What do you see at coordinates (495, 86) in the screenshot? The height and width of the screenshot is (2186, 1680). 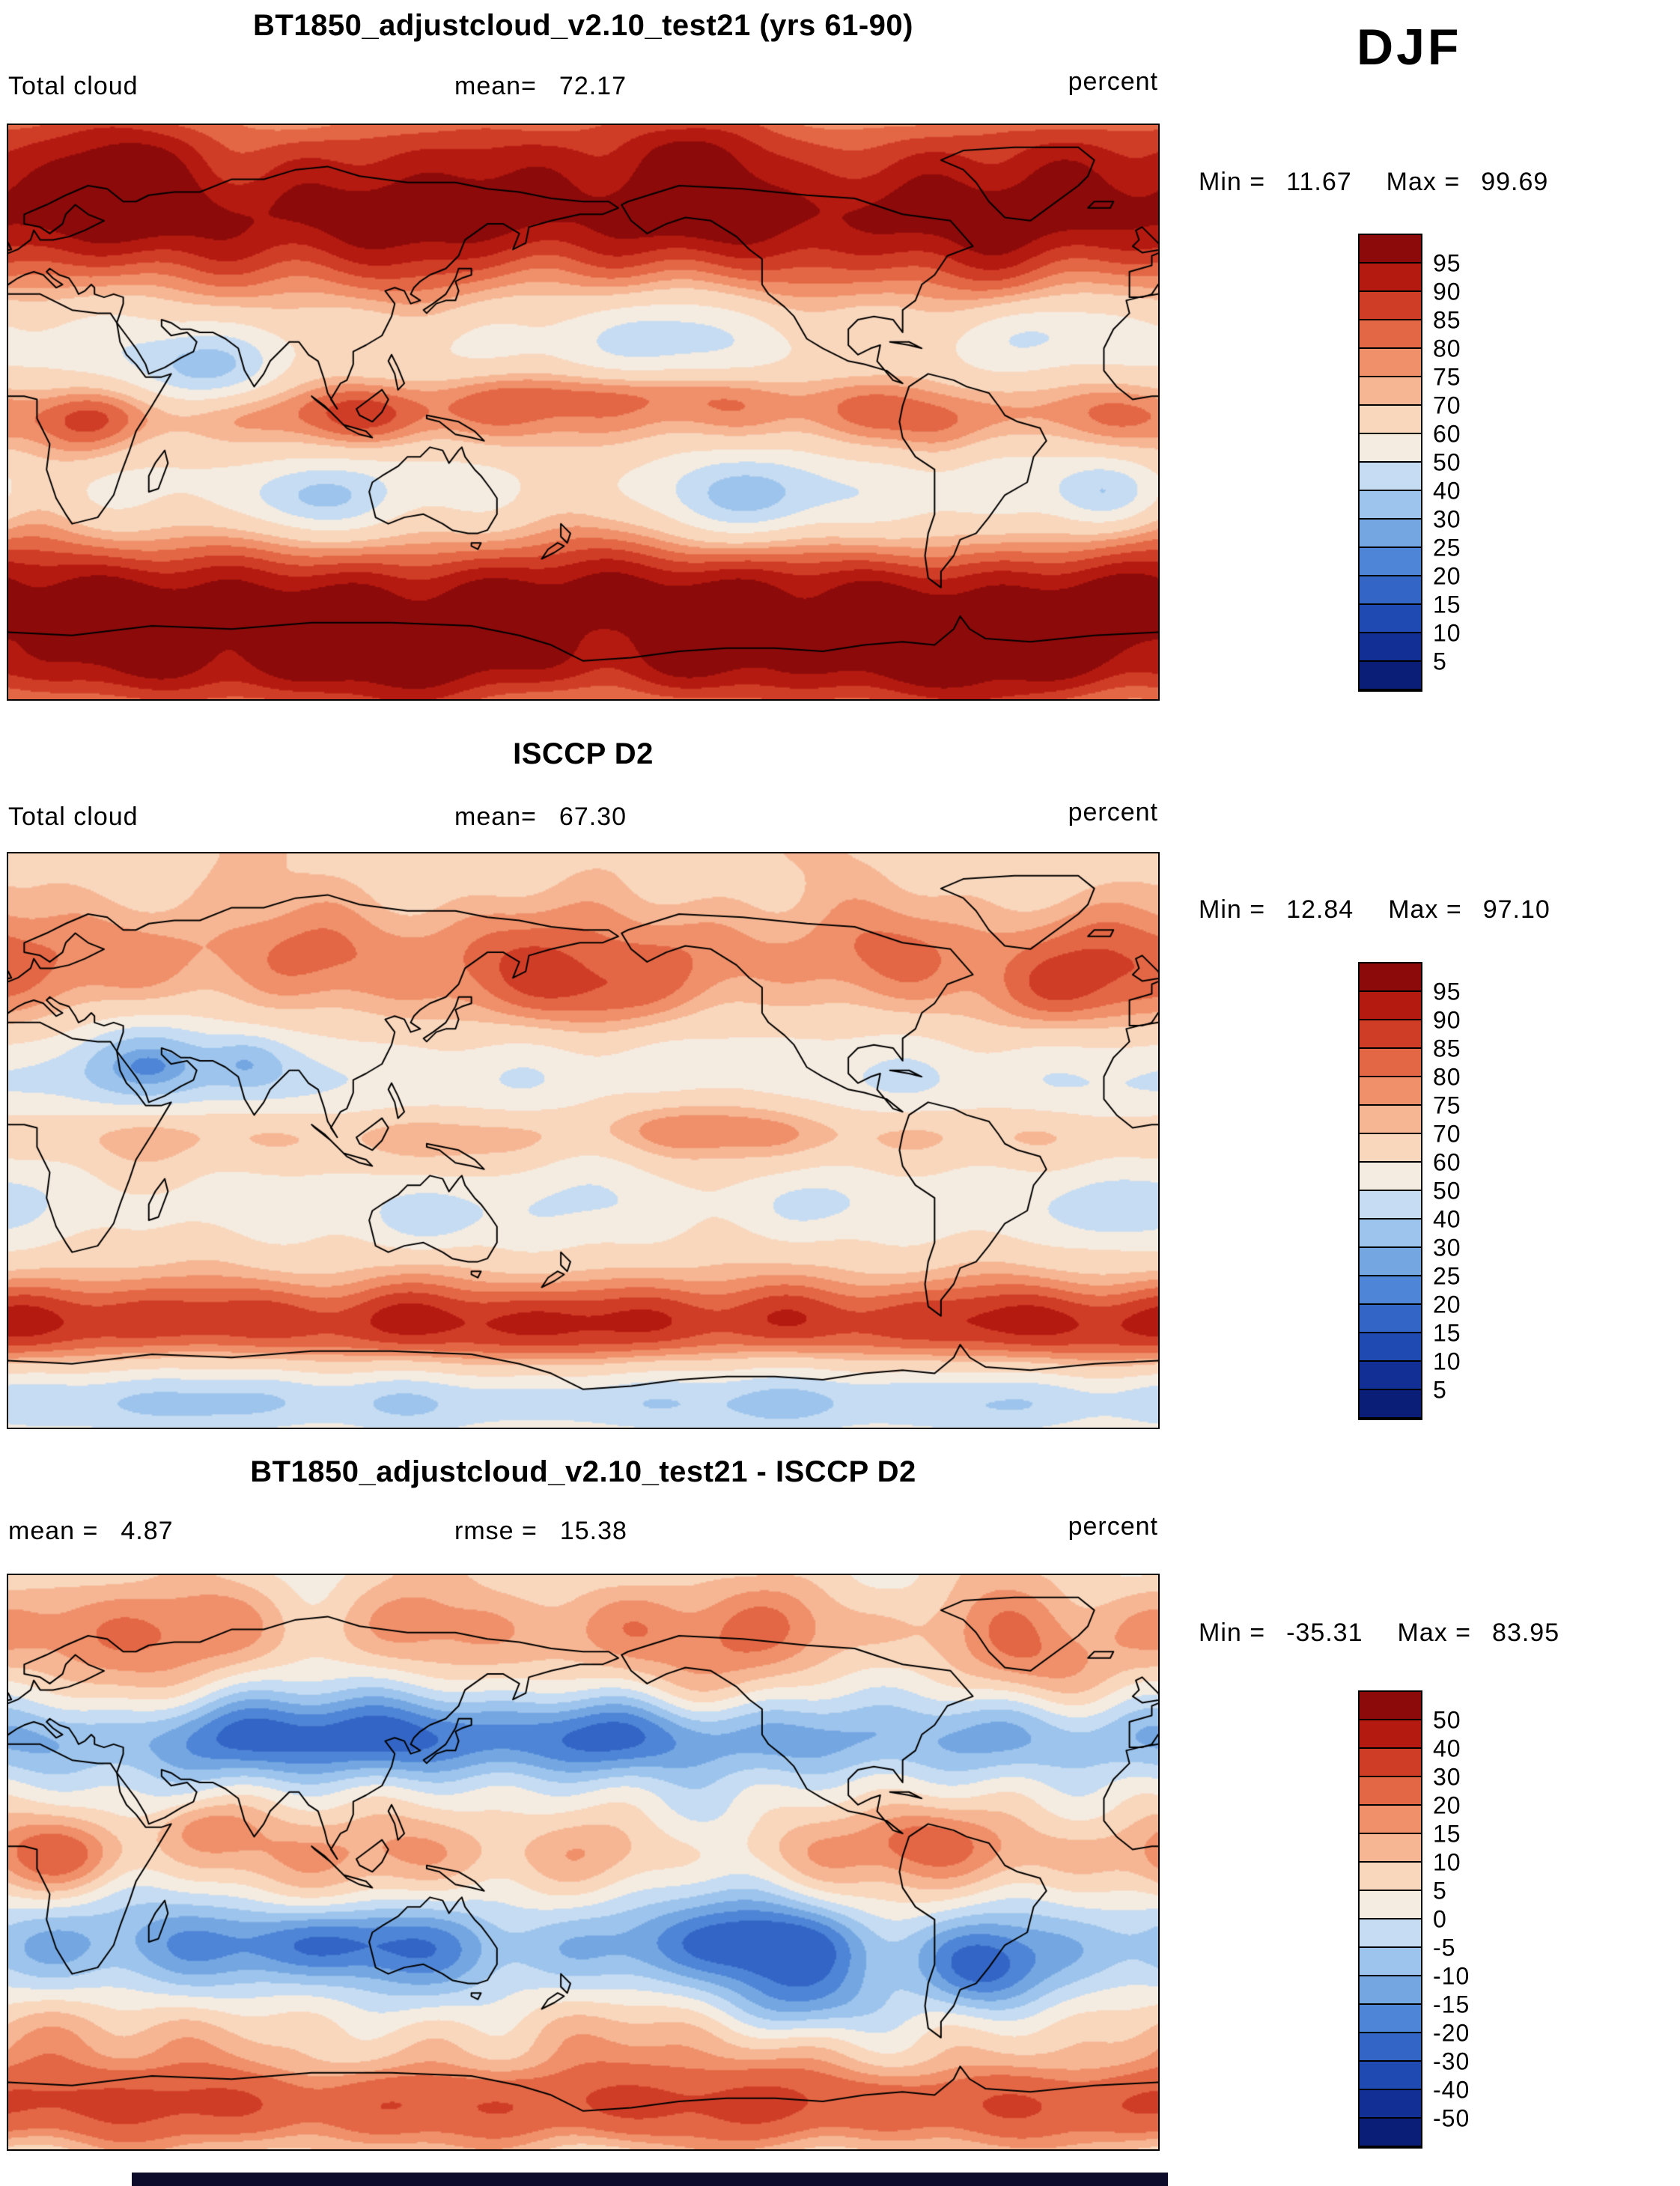 I see `panel1-mean-label: mean=` at bounding box center [495, 86].